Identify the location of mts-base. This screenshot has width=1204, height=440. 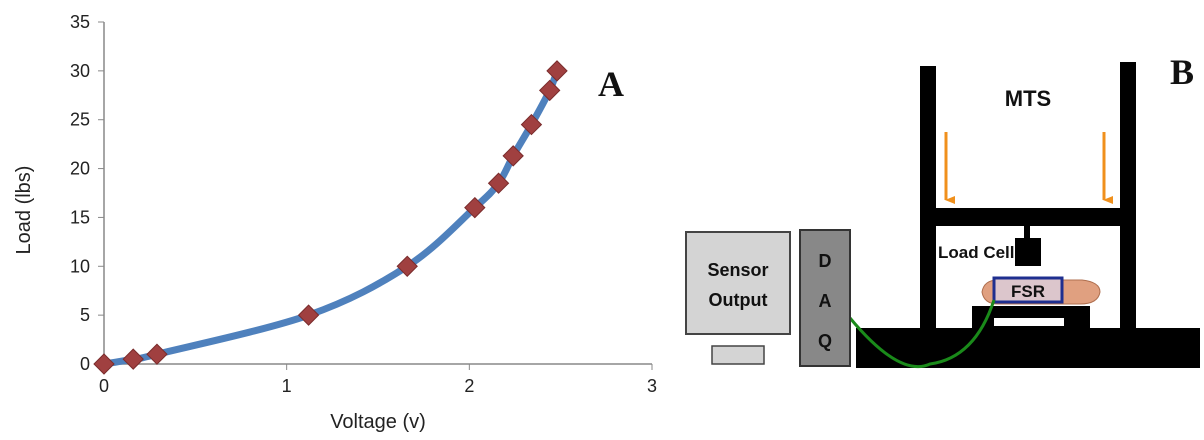
(1028, 348).